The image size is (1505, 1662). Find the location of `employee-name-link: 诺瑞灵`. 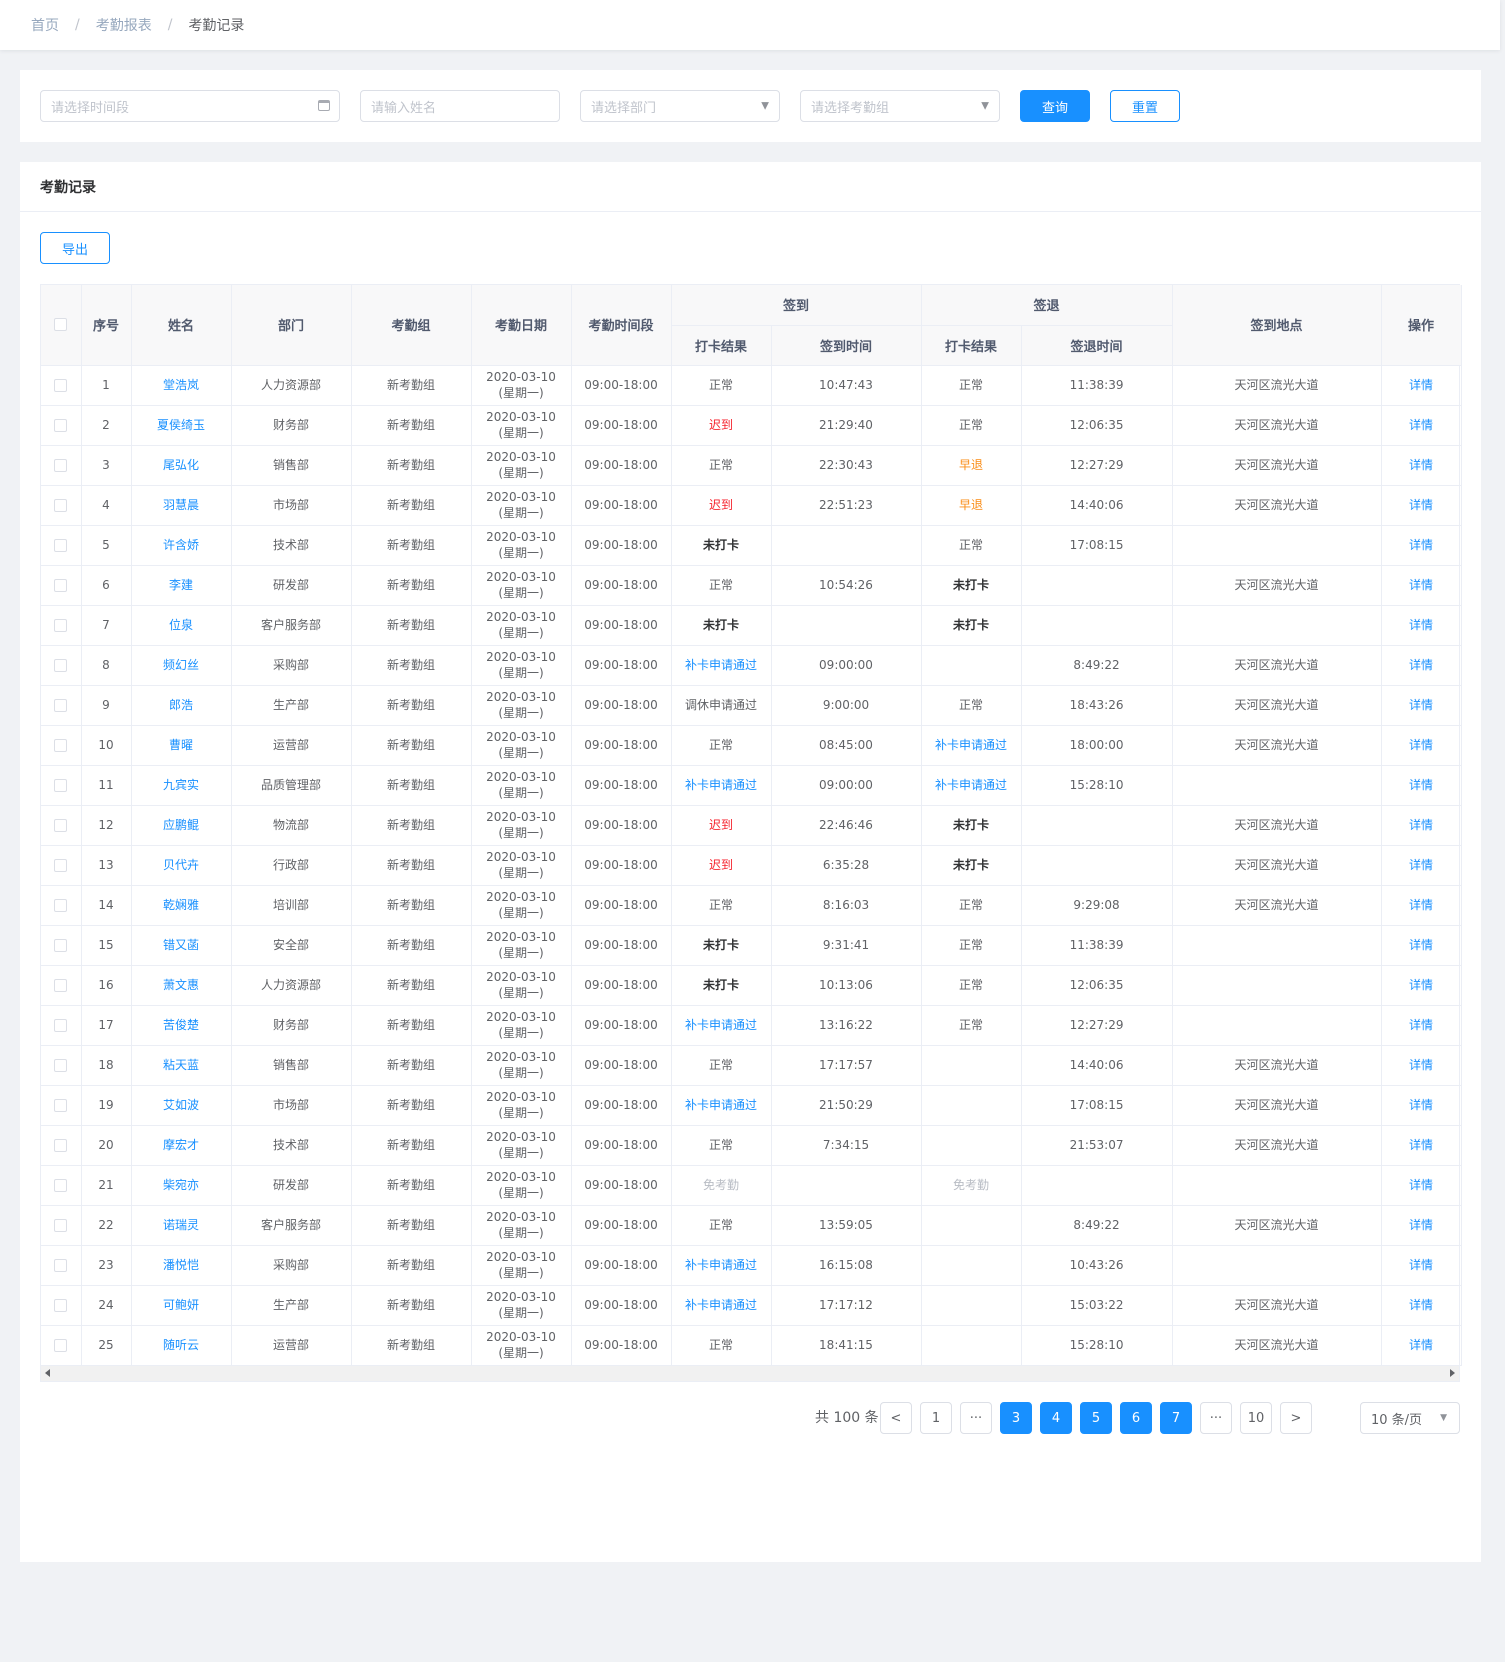

employee-name-link: 诺瑞灵 is located at coordinates (181, 1225).